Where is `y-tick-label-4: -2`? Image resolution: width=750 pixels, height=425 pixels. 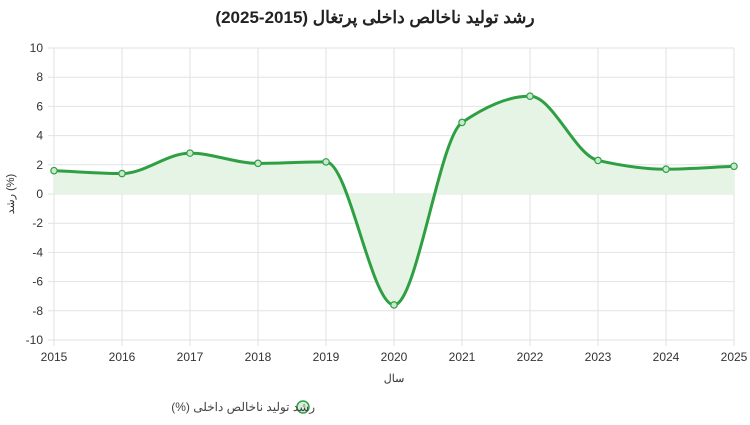 y-tick-label-4: -2 is located at coordinates (37, 223).